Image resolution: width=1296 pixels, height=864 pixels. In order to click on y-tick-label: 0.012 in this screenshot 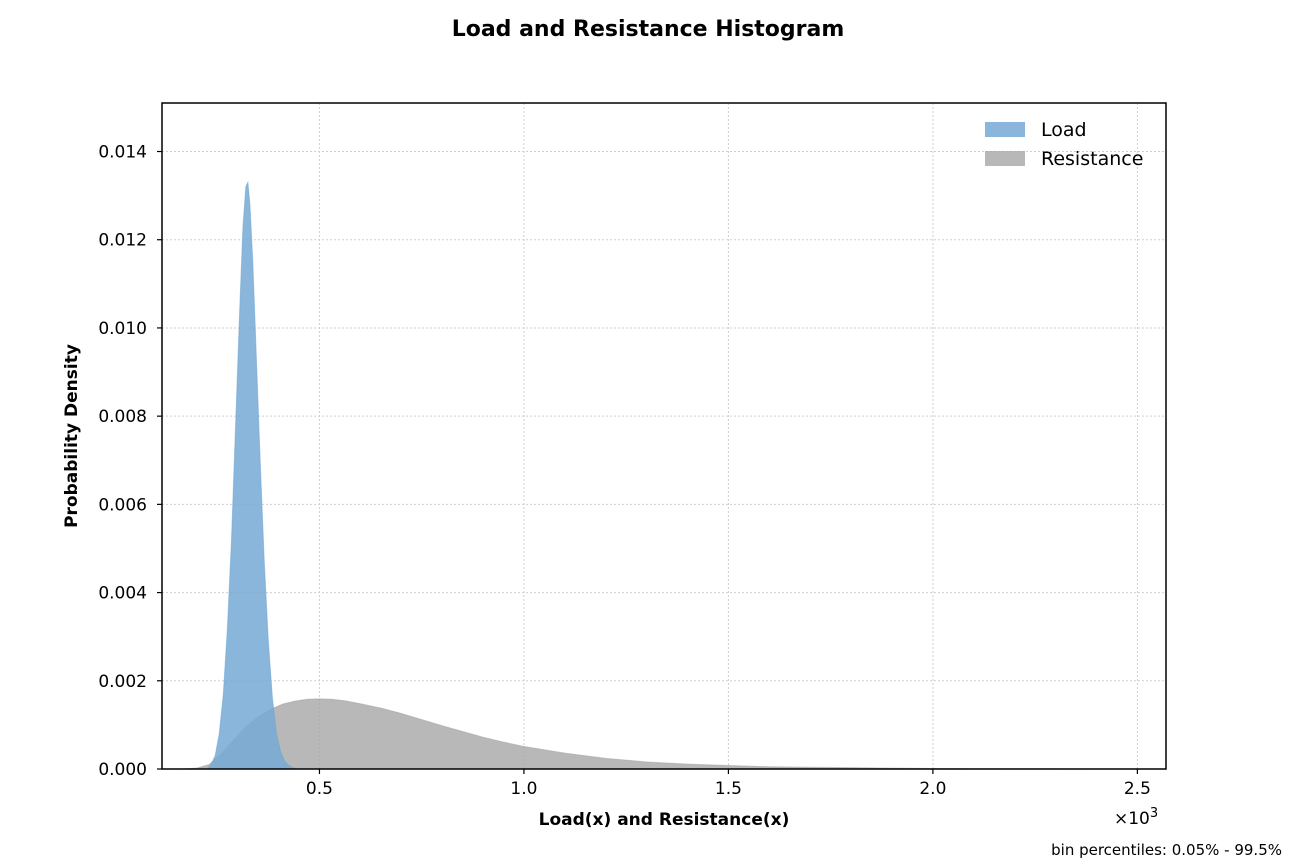, I will do `click(122, 241)`.